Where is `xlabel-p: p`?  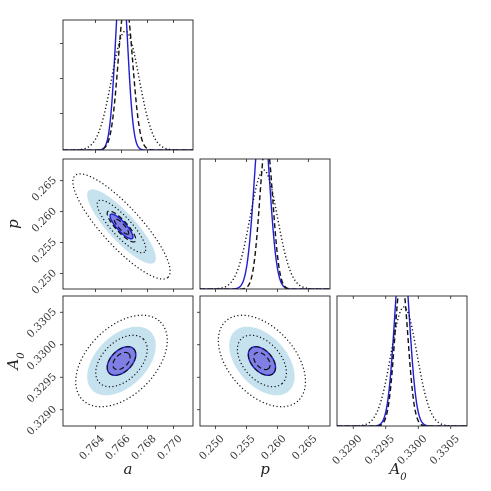 xlabel-p: p is located at coordinates (265, 469).